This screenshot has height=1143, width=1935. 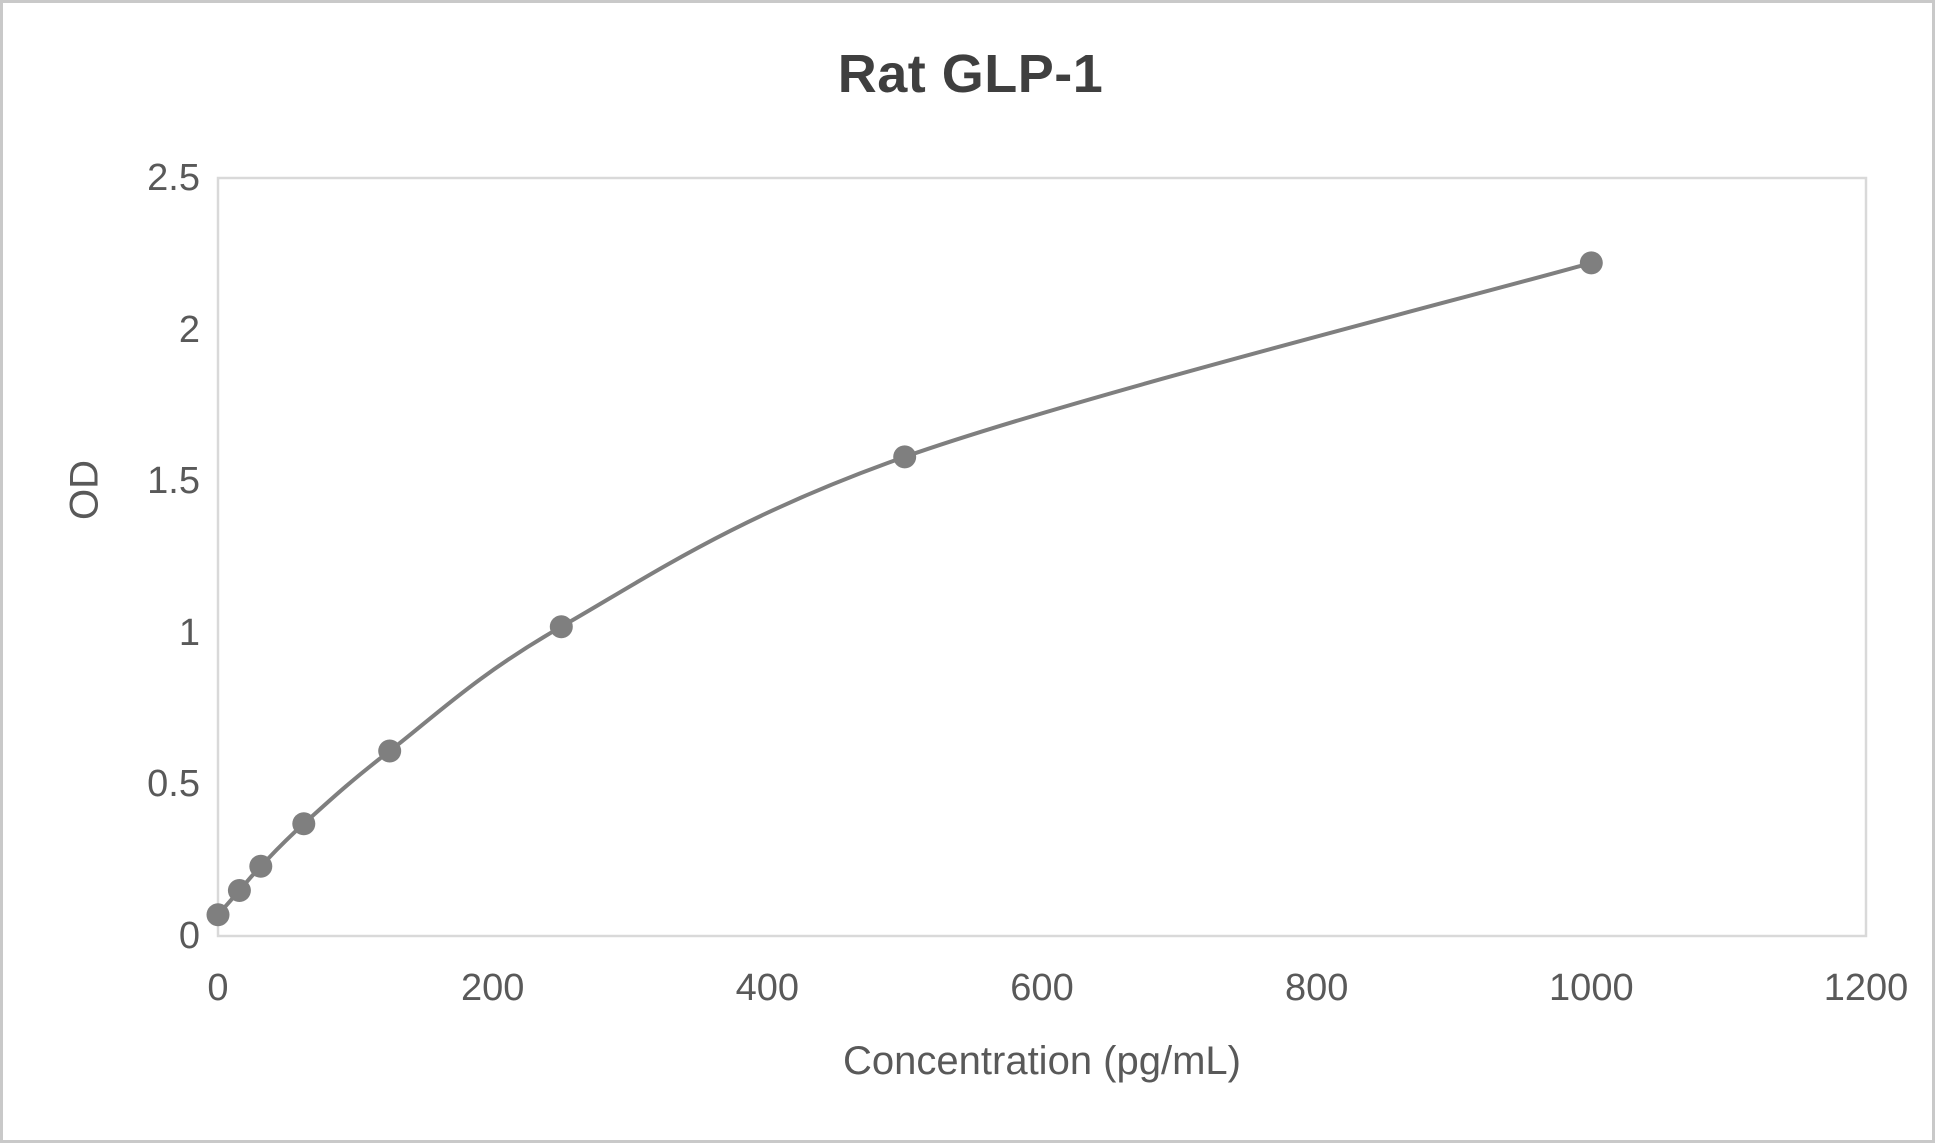 What do you see at coordinates (189, 329) in the screenshot?
I see `y-tick-label: 2` at bounding box center [189, 329].